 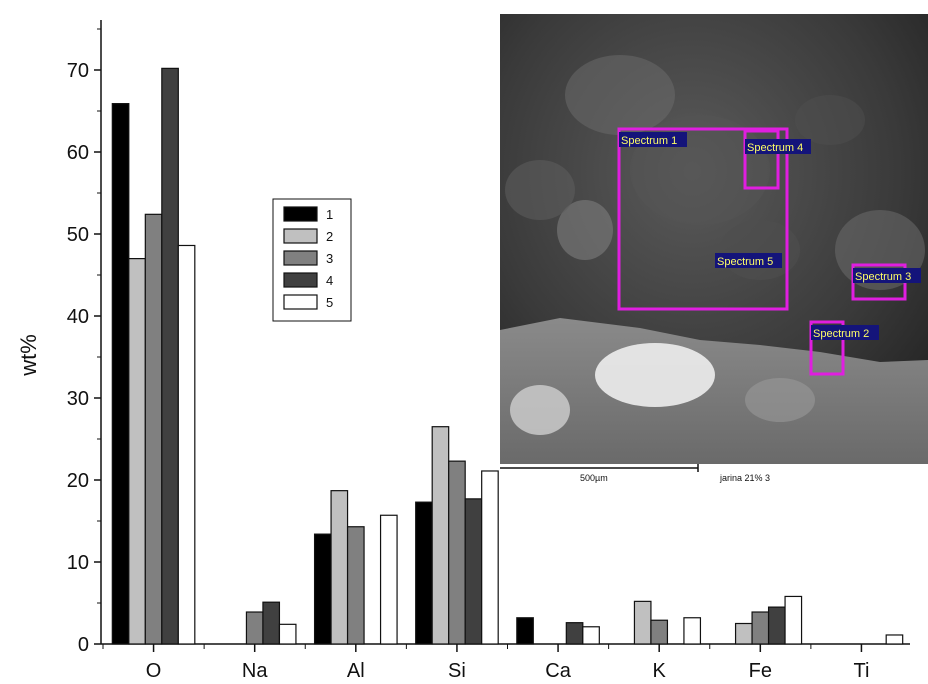 What do you see at coordinates (649, 141) in the screenshot?
I see `svg-text: Spectrum 1` at bounding box center [649, 141].